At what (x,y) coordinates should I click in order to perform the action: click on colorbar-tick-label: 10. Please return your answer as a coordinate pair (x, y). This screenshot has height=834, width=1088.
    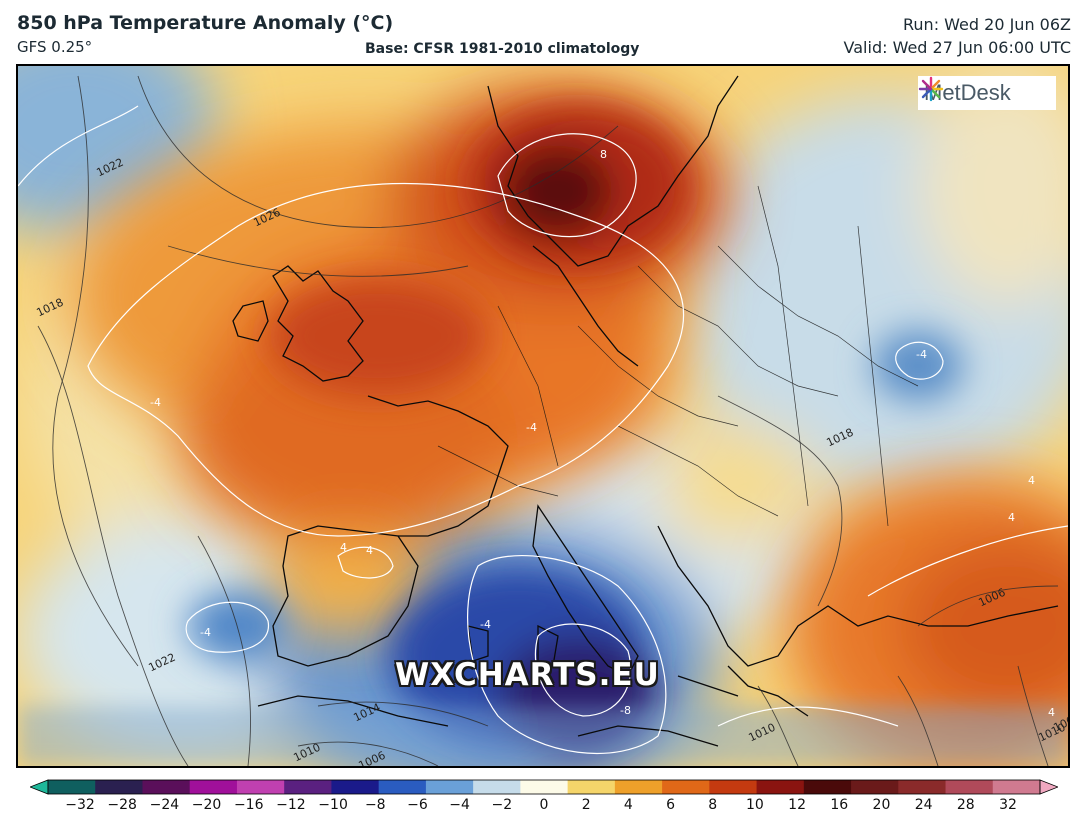
    Looking at the image, I should click on (754, 805).